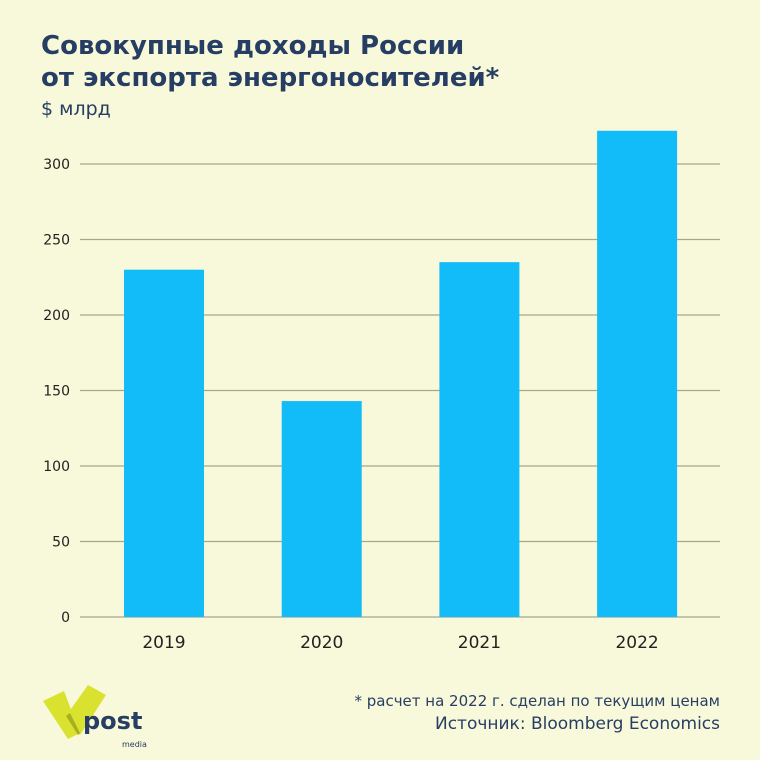  Describe the element at coordinates (637, 373) in the screenshot. I see `bar-2022` at that location.